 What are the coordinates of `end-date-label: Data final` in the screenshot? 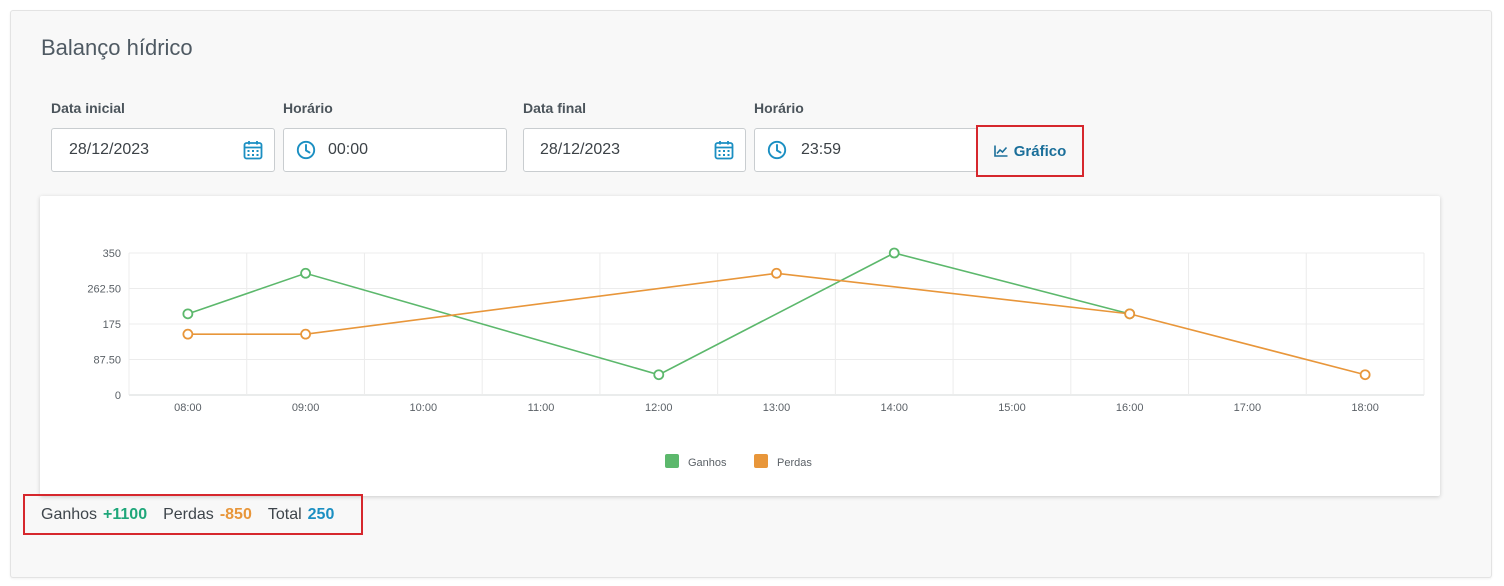 It's located at (555, 108).